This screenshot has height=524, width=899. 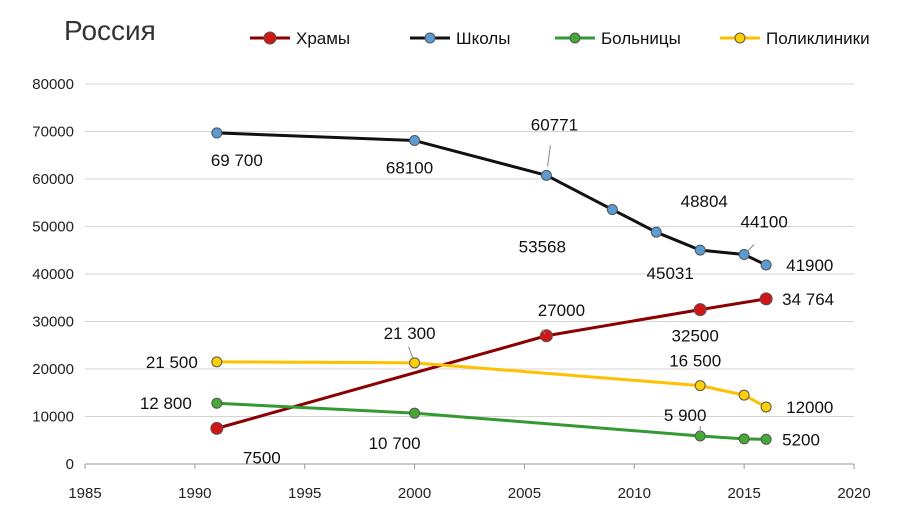 What do you see at coordinates (194, 493) in the screenshot?
I see `x-tick-label: 1990` at bounding box center [194, 493].